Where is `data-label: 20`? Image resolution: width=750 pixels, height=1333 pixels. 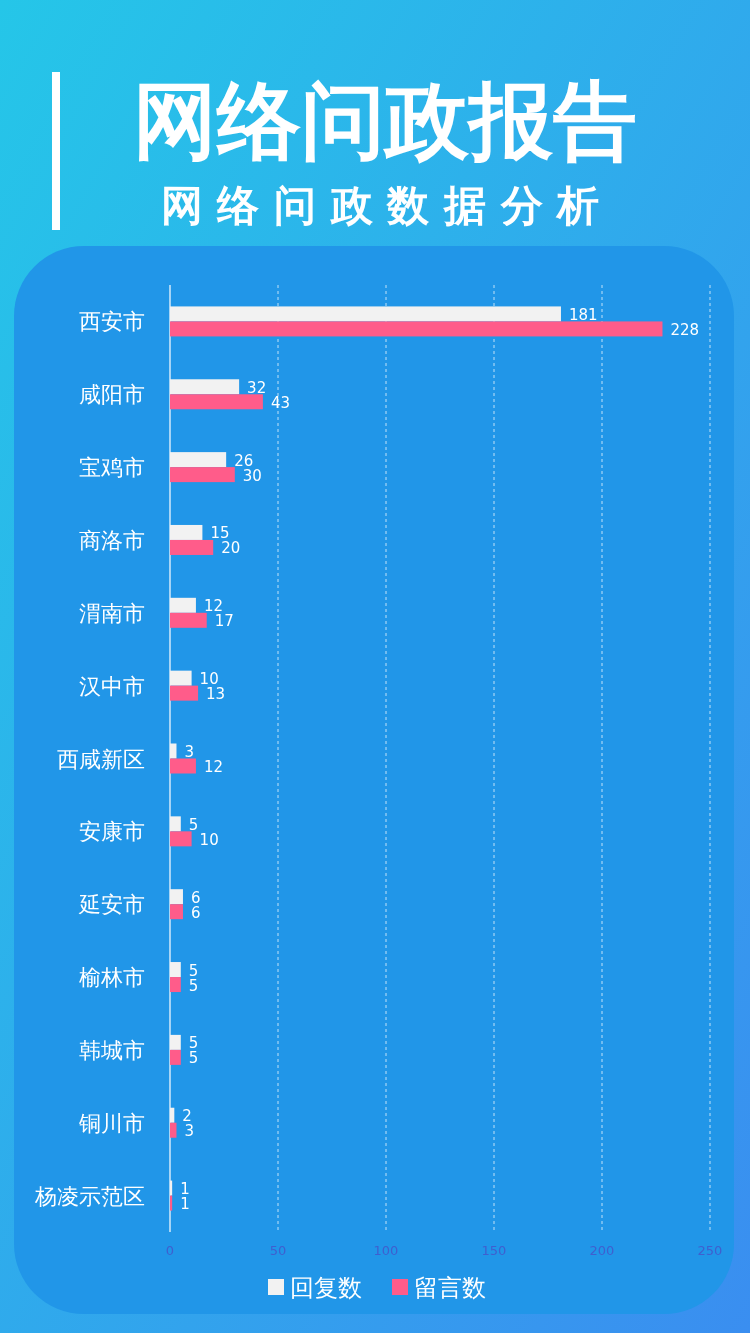
data-label: 20 is located at coordinates (231, 548).